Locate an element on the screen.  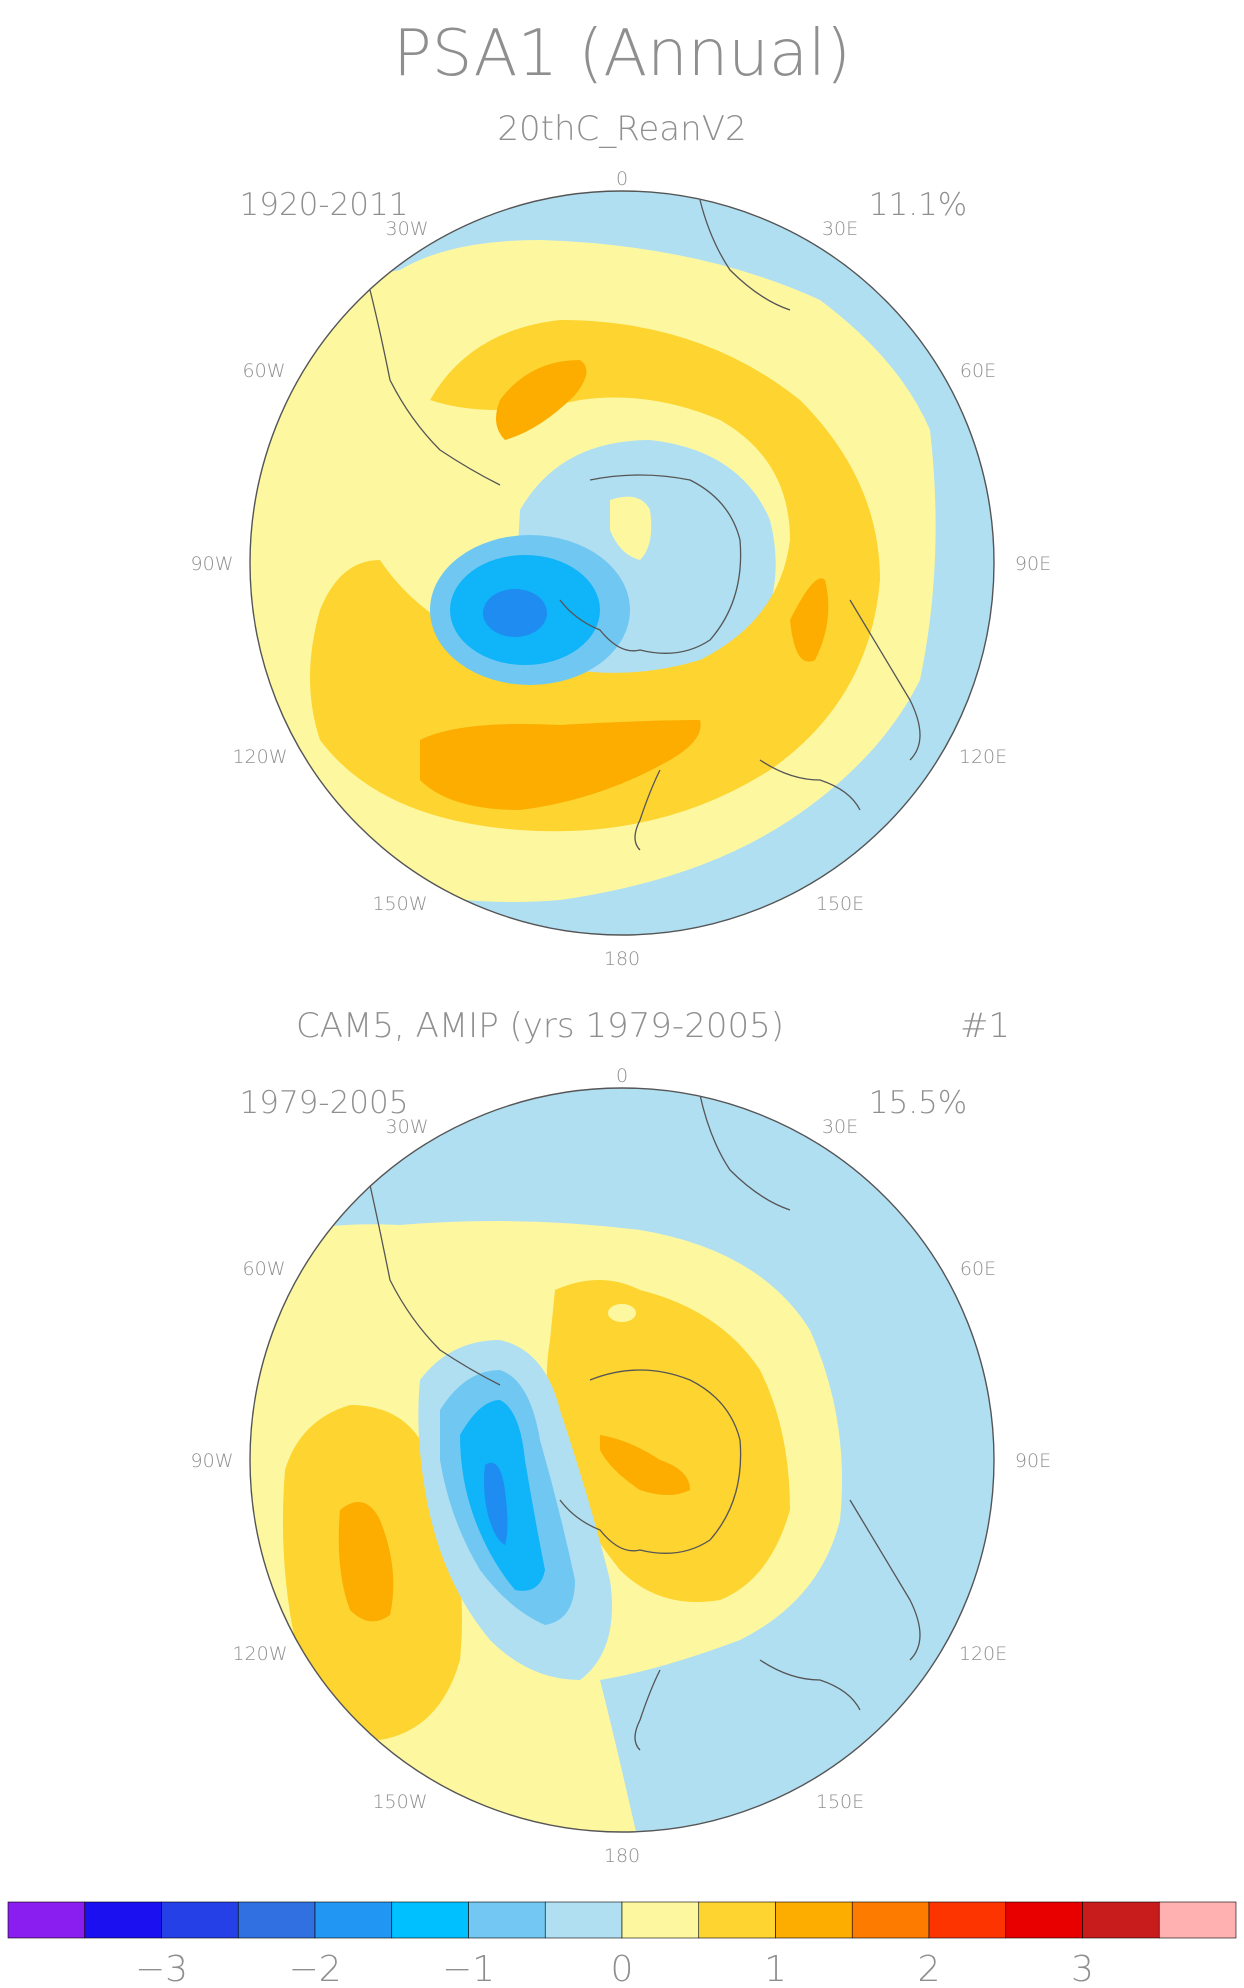
colorbar is located at coordinates (622, 1920).